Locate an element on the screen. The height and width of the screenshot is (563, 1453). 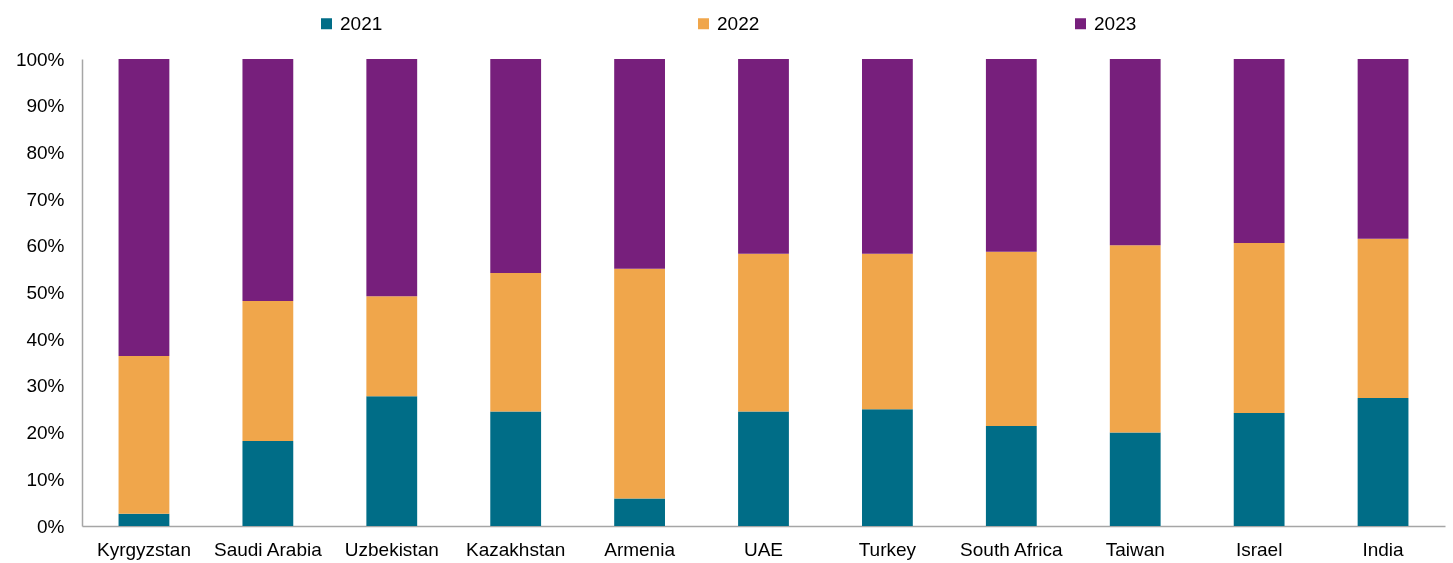
x-tick-label: South Africa is located at coordinates (1011, 549).